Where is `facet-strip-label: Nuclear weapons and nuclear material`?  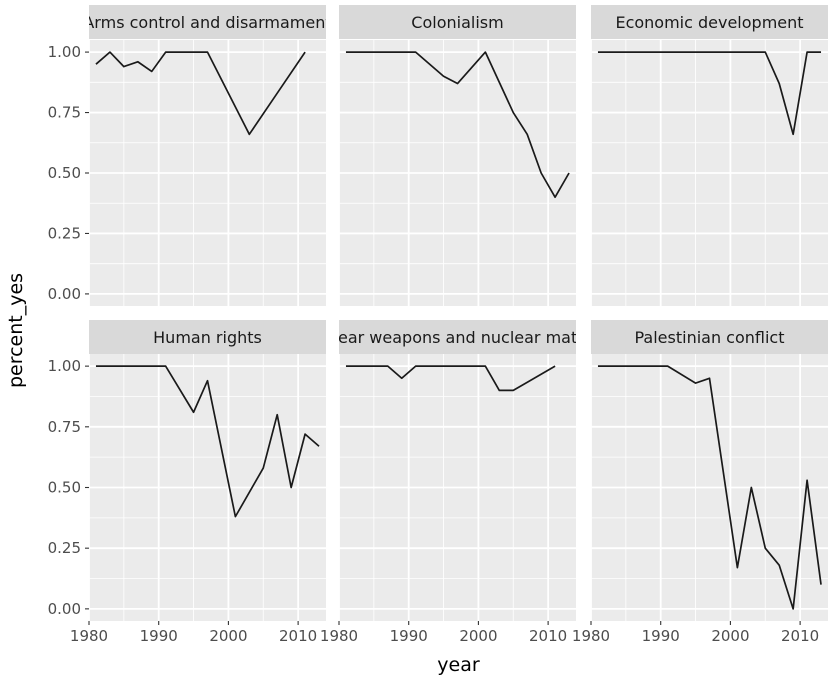
facet-strip-label: Nuclear weapons and nuclear material is located at coordinates (458, 337).